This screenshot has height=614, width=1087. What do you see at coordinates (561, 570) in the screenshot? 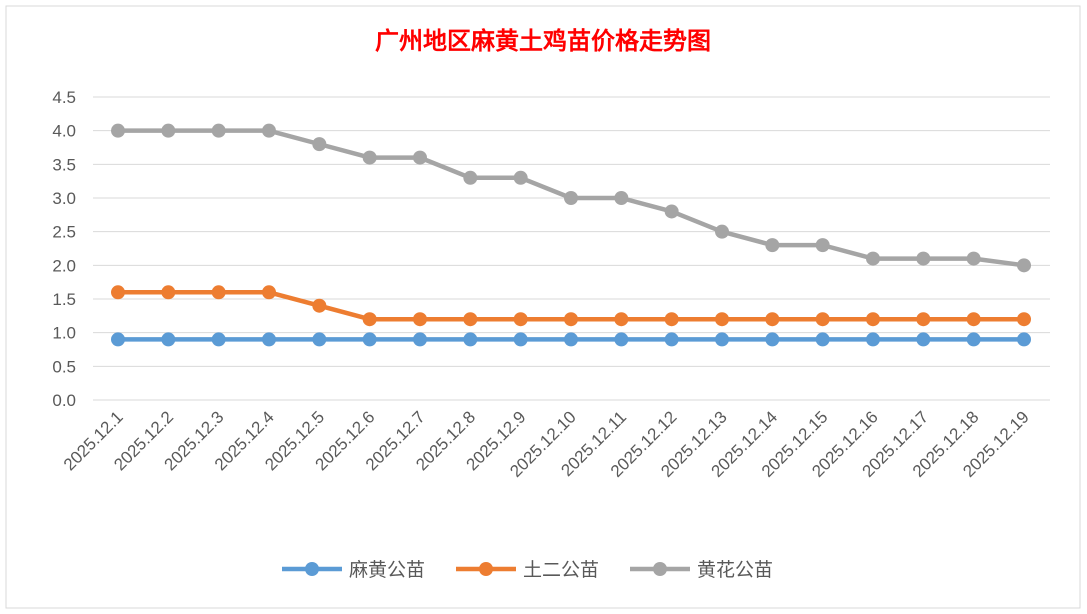
I see `legend-label: 土二公苗` at bounding box center [561, 570].